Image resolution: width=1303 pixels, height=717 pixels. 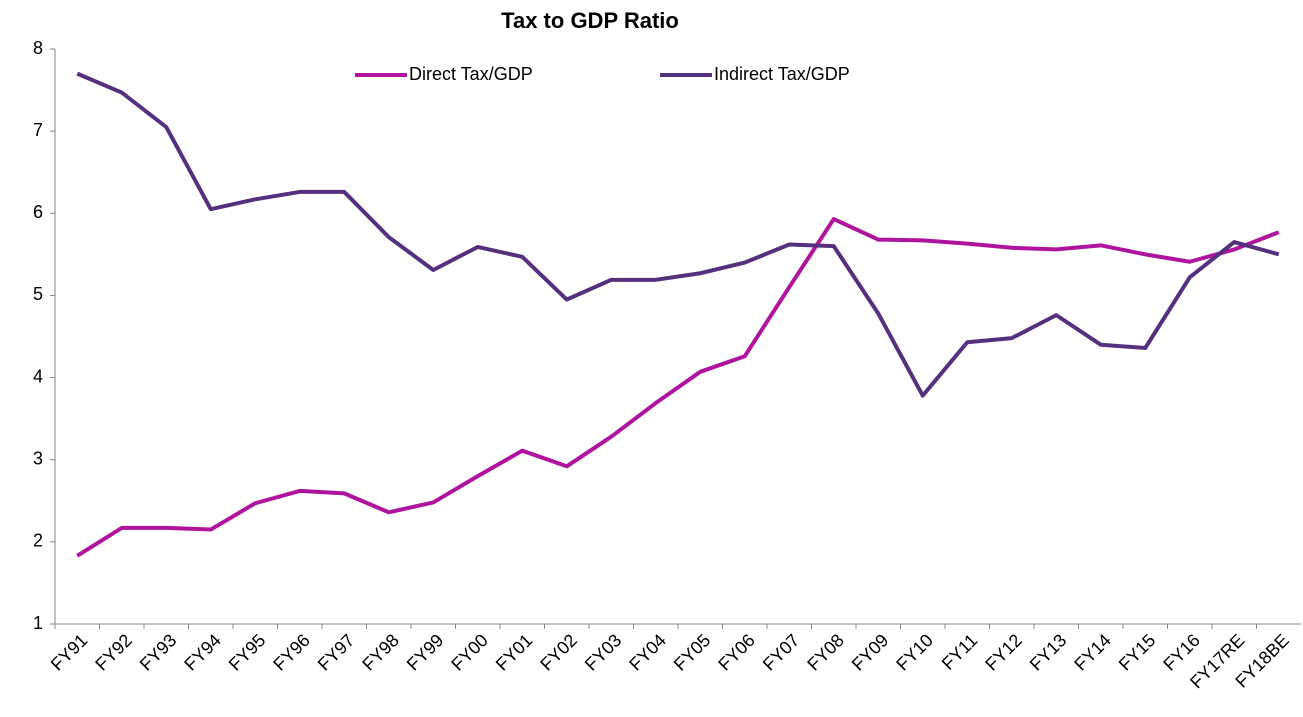 I want to click on x-tick-label: FY12, so click(x=1003, y=652).